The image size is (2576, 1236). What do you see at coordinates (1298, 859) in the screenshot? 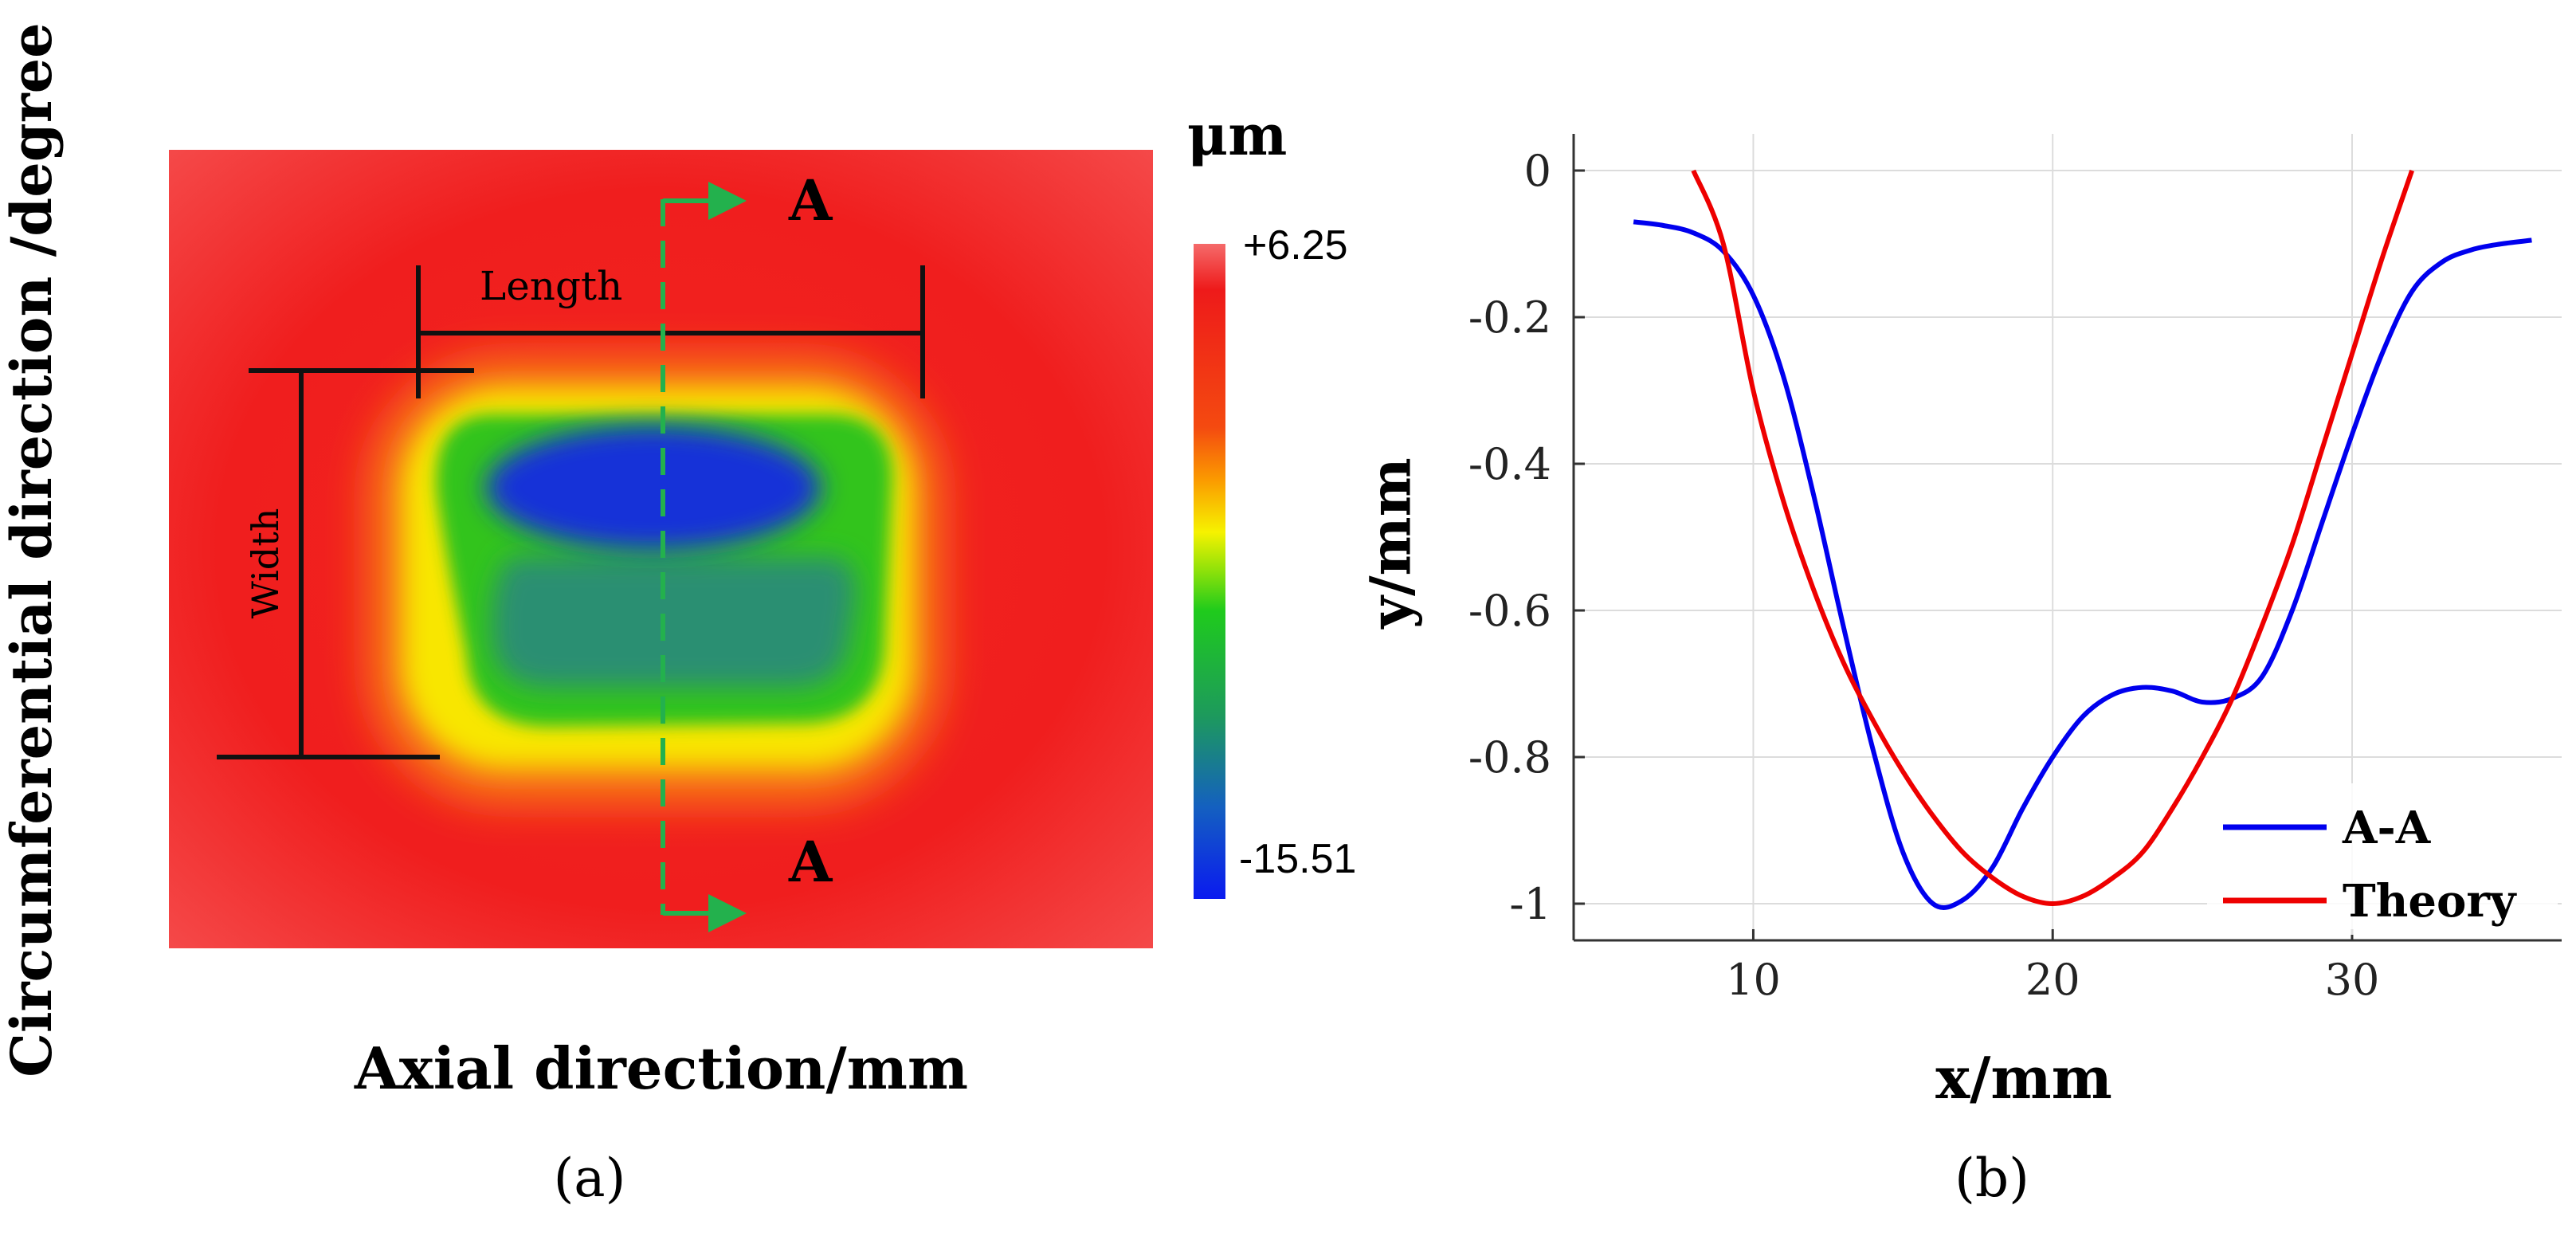
I see `colorbar-min-label: -15.51` at bounding box center [1298, 859].